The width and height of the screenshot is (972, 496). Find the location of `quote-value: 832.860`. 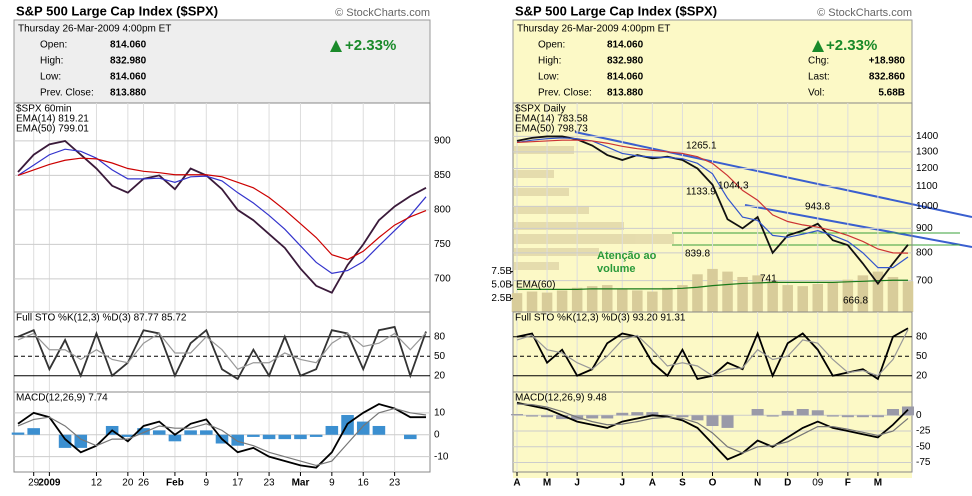

quote-value: 832.860 is located at coordinates (887, 77).